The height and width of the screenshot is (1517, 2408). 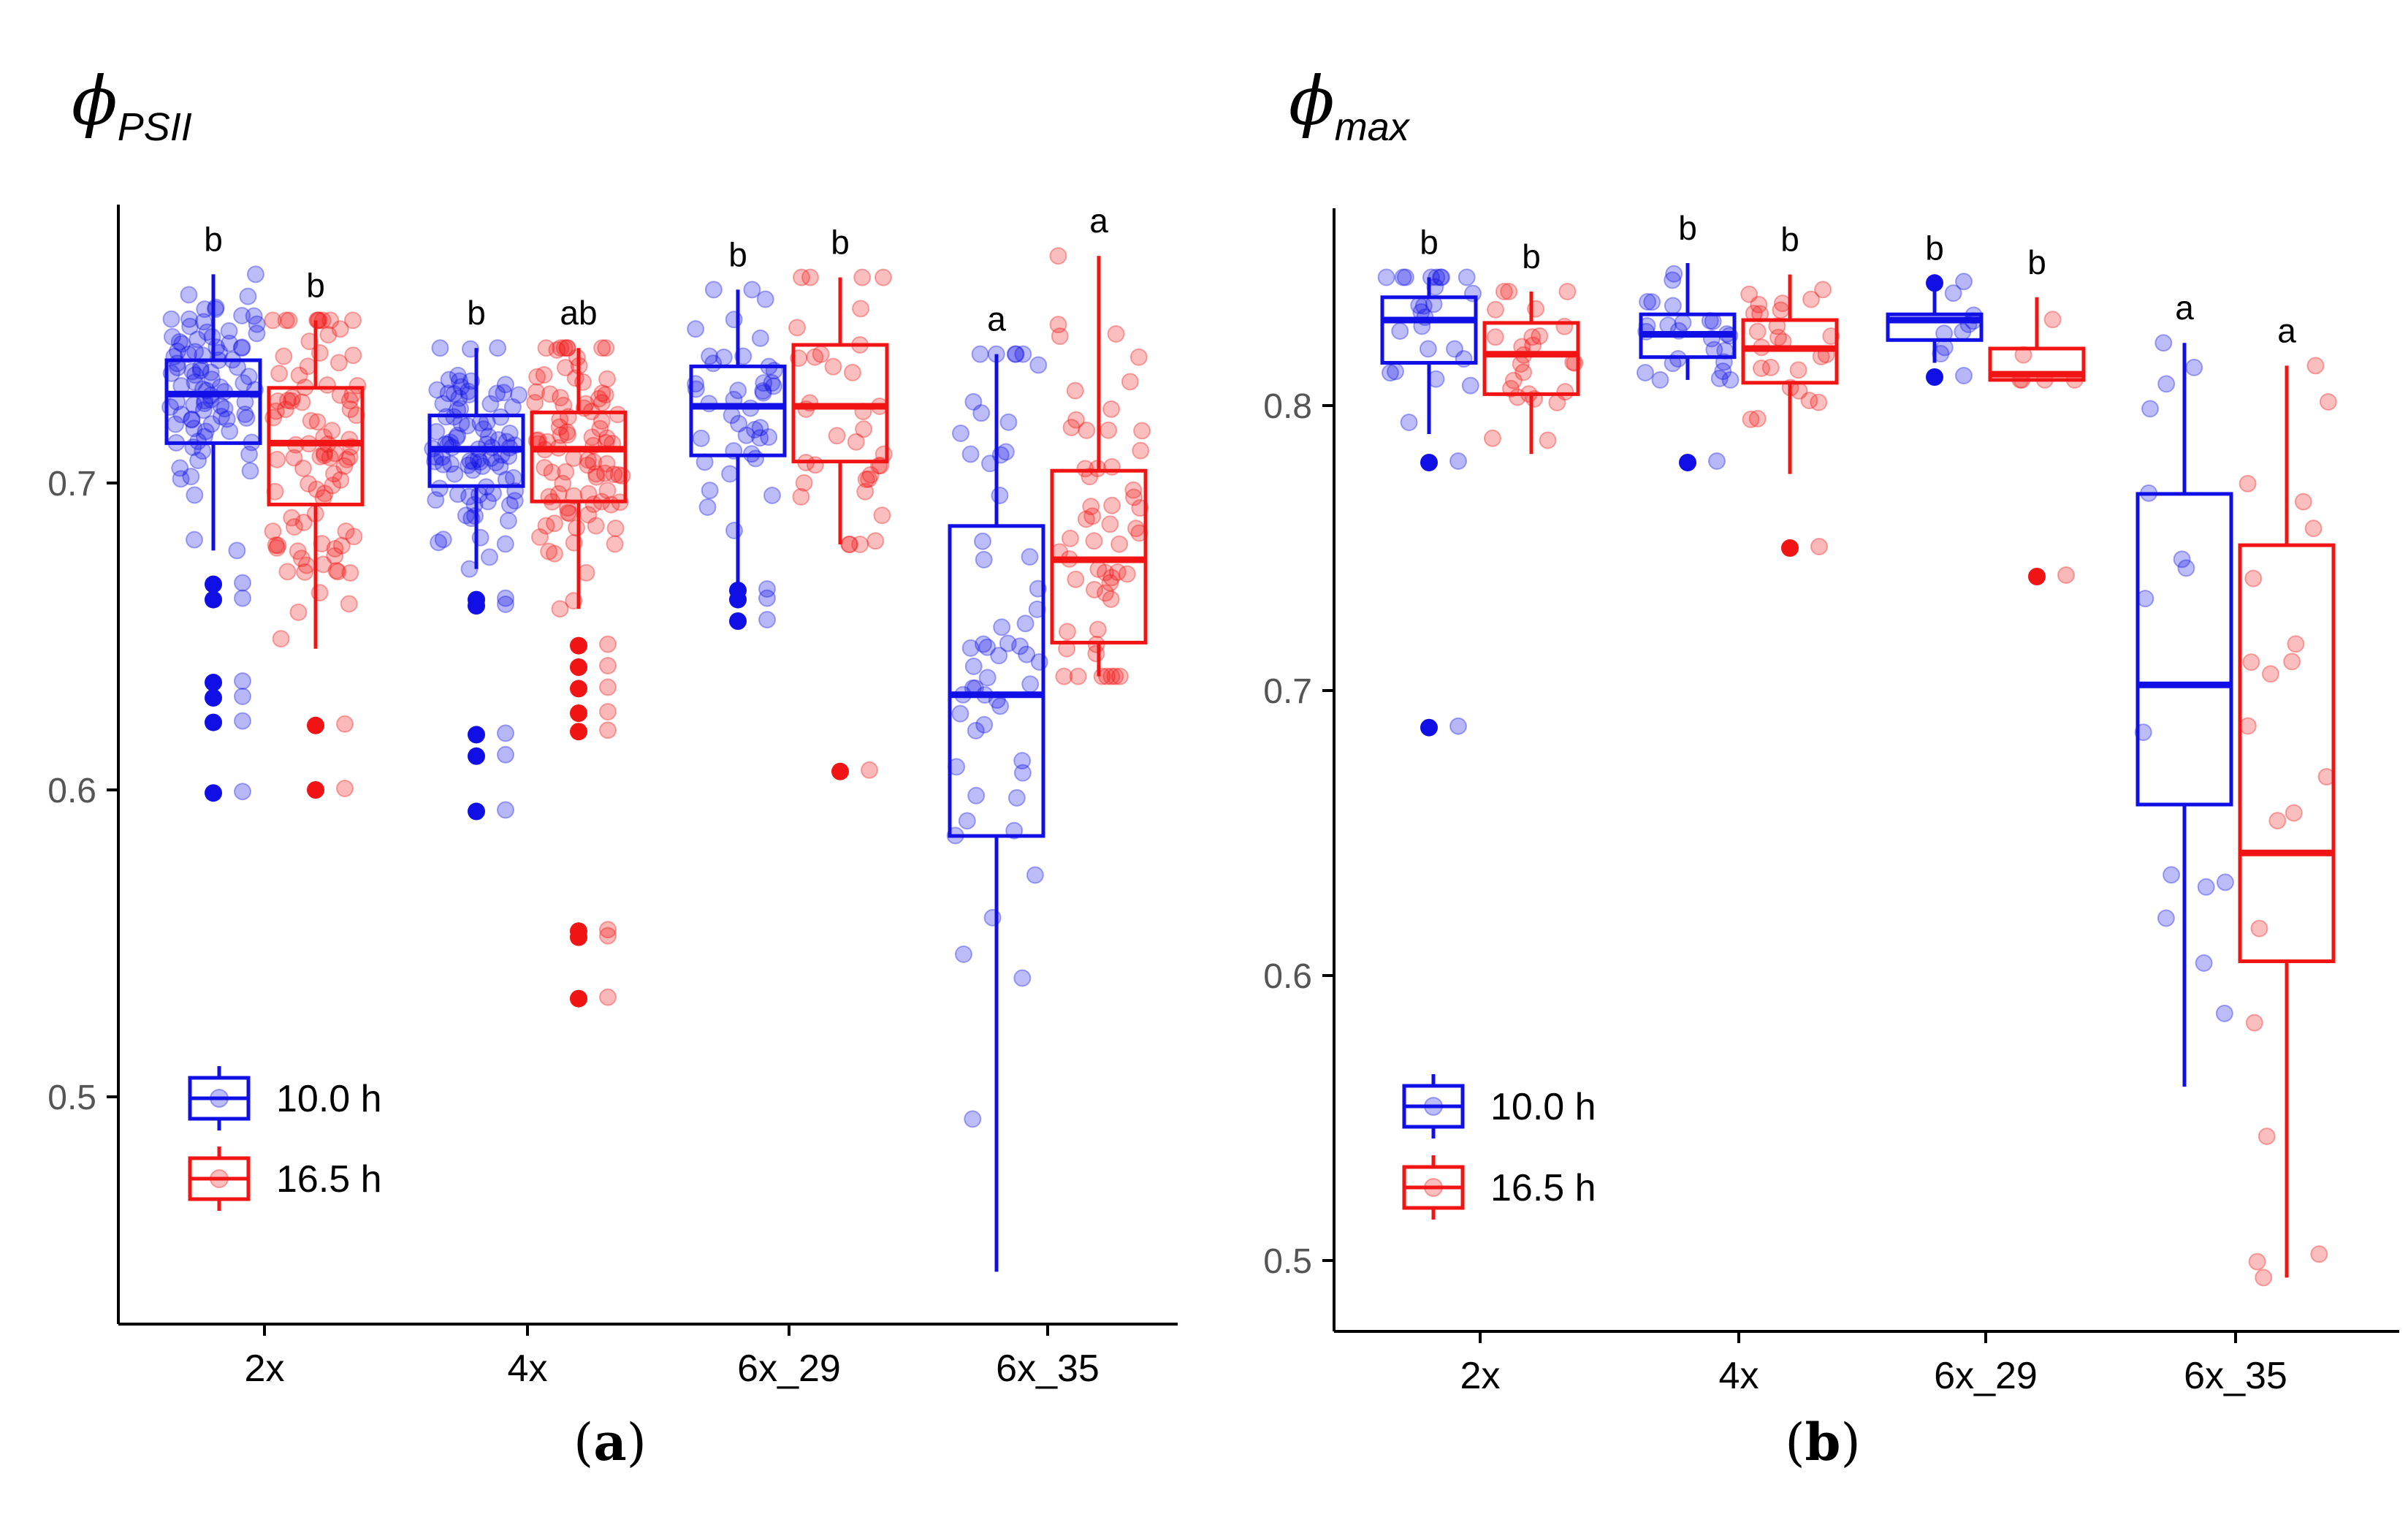 I want to click on box-6x_35-16h, so click(x=1100, y=466).